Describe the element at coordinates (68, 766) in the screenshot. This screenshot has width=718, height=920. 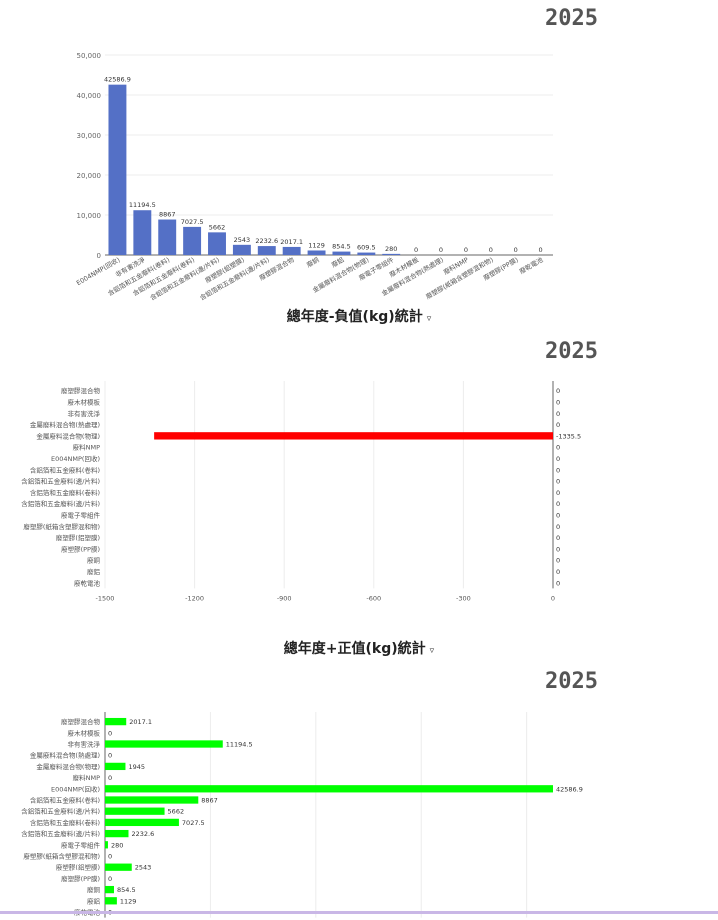
I see `y-tick-label: 金屬廢料混合物(物理)` at that location.